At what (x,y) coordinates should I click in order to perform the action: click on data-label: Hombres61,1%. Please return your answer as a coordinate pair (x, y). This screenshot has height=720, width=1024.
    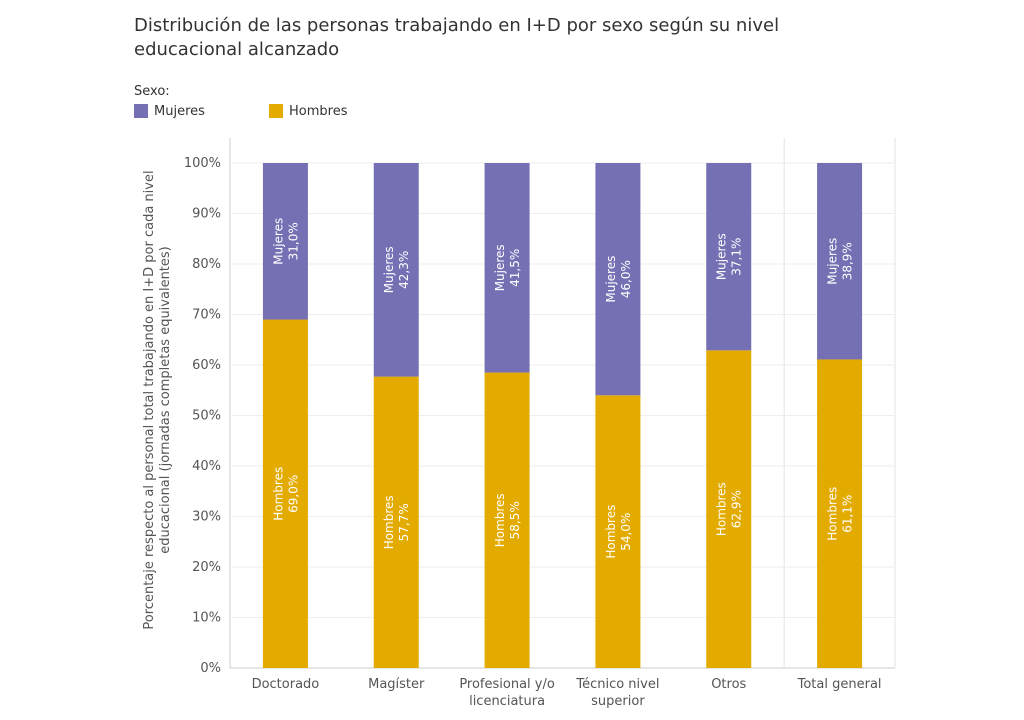
    Looking at the image, I should click on (840, 514).